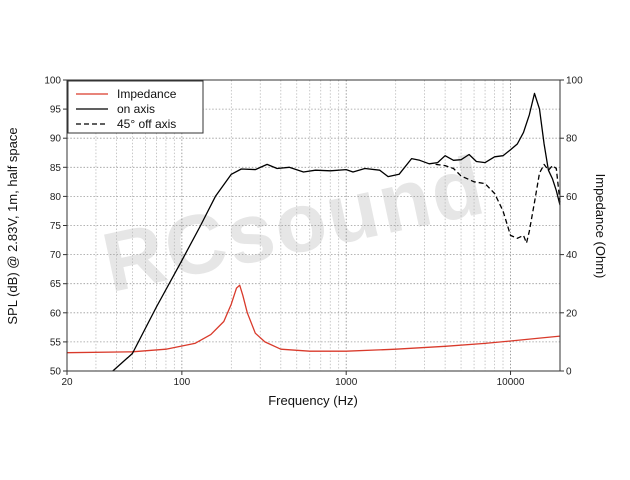 The height and width of the screenshot is (480, 630). I want to click on y-left-tick-label: 55, so click(56, 342).